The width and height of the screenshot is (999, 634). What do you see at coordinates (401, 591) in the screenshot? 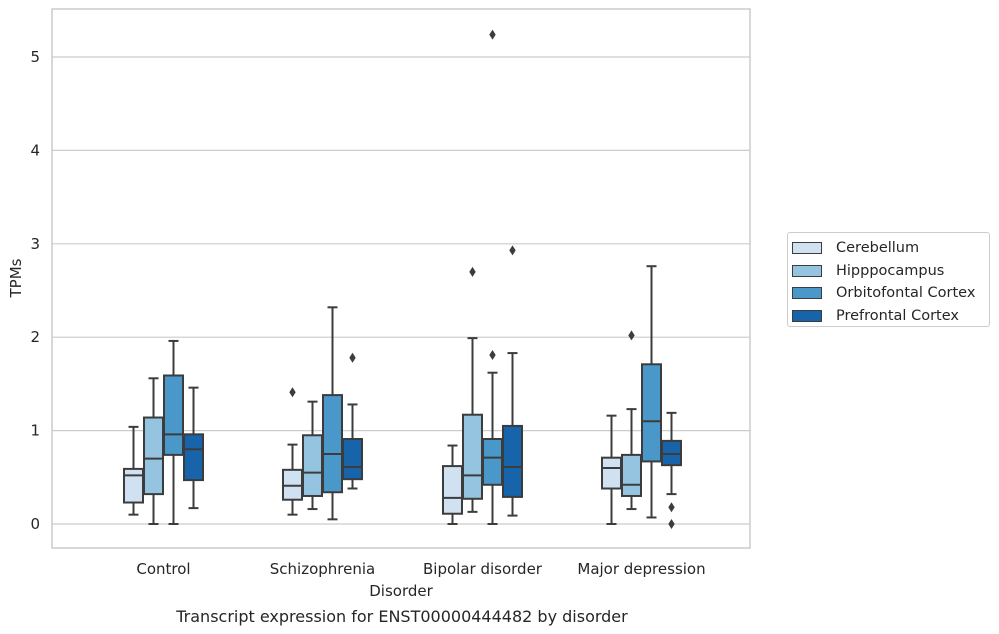
I see `x-axis-label: Disorder` at bounding box center [401, 591].